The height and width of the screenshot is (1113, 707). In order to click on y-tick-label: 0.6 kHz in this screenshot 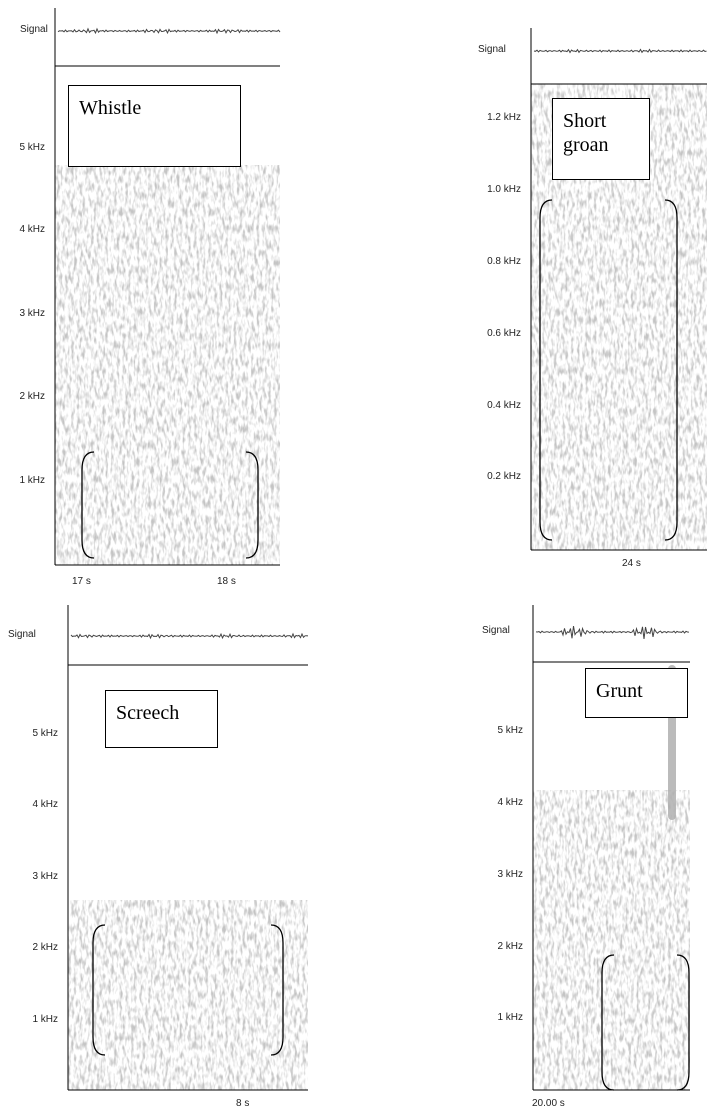, I will do `click(504, 333)`.